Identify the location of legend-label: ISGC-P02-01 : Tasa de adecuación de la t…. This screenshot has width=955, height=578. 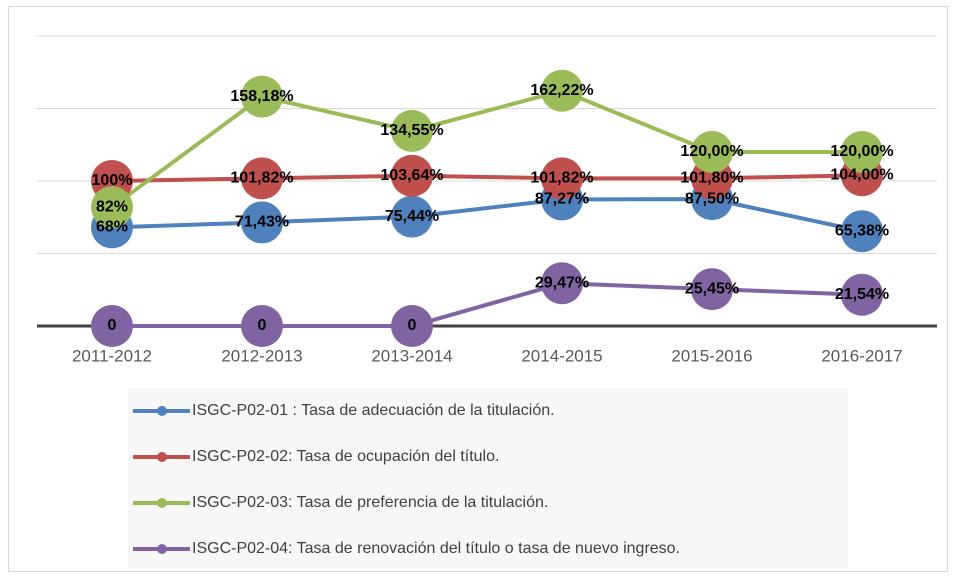
(373, 410).